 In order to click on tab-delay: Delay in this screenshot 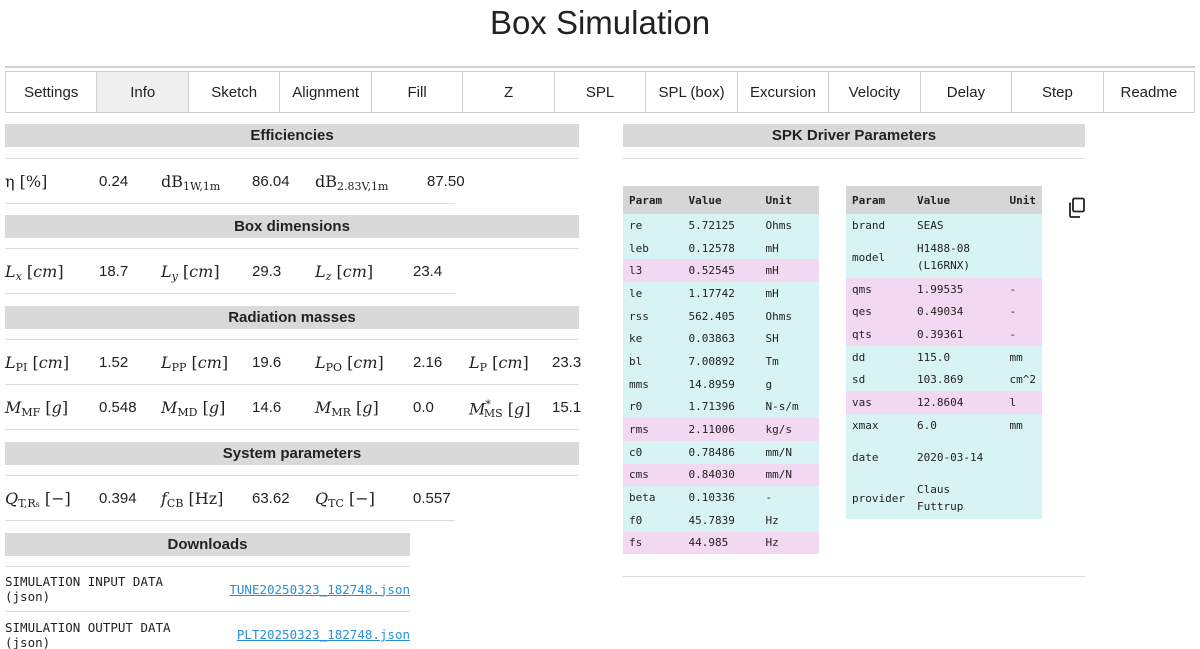, I will do `click(966, 92)`.